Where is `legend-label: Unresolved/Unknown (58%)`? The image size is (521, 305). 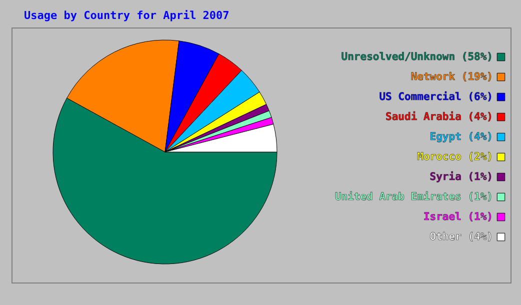 legend-label: Unresolved/Unknown (58%) is located at coordinates (417, 57).